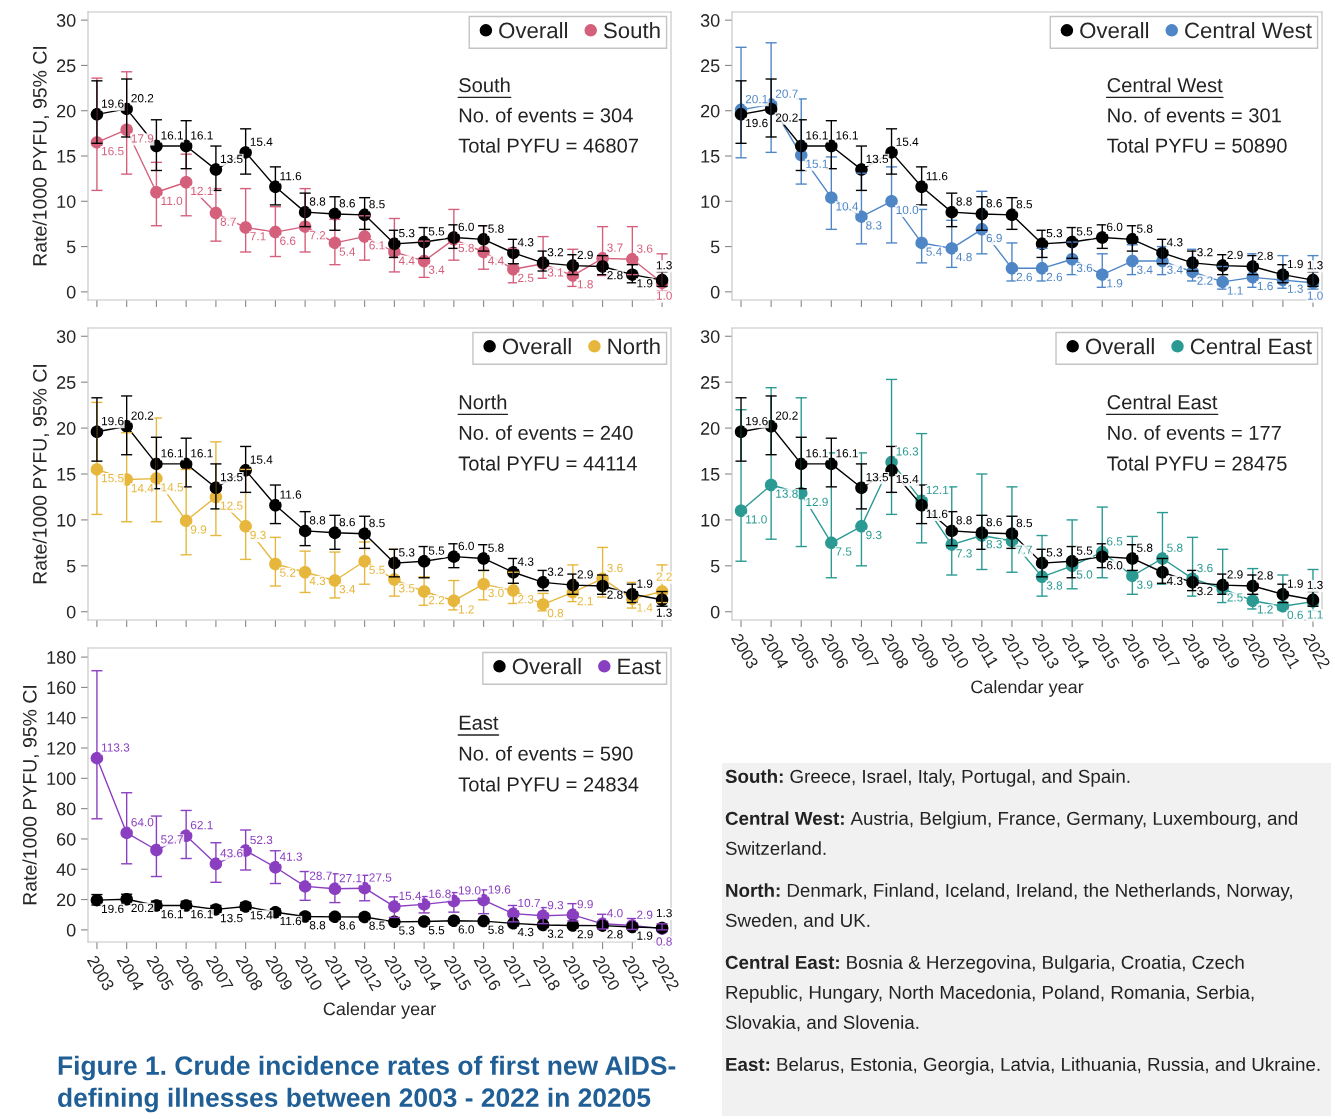 The width and height of the screenshot is (1335, 1119). Describe the element at coordinates (288, 240) in the screenshot. I see `data-label: 6.6` at that location.